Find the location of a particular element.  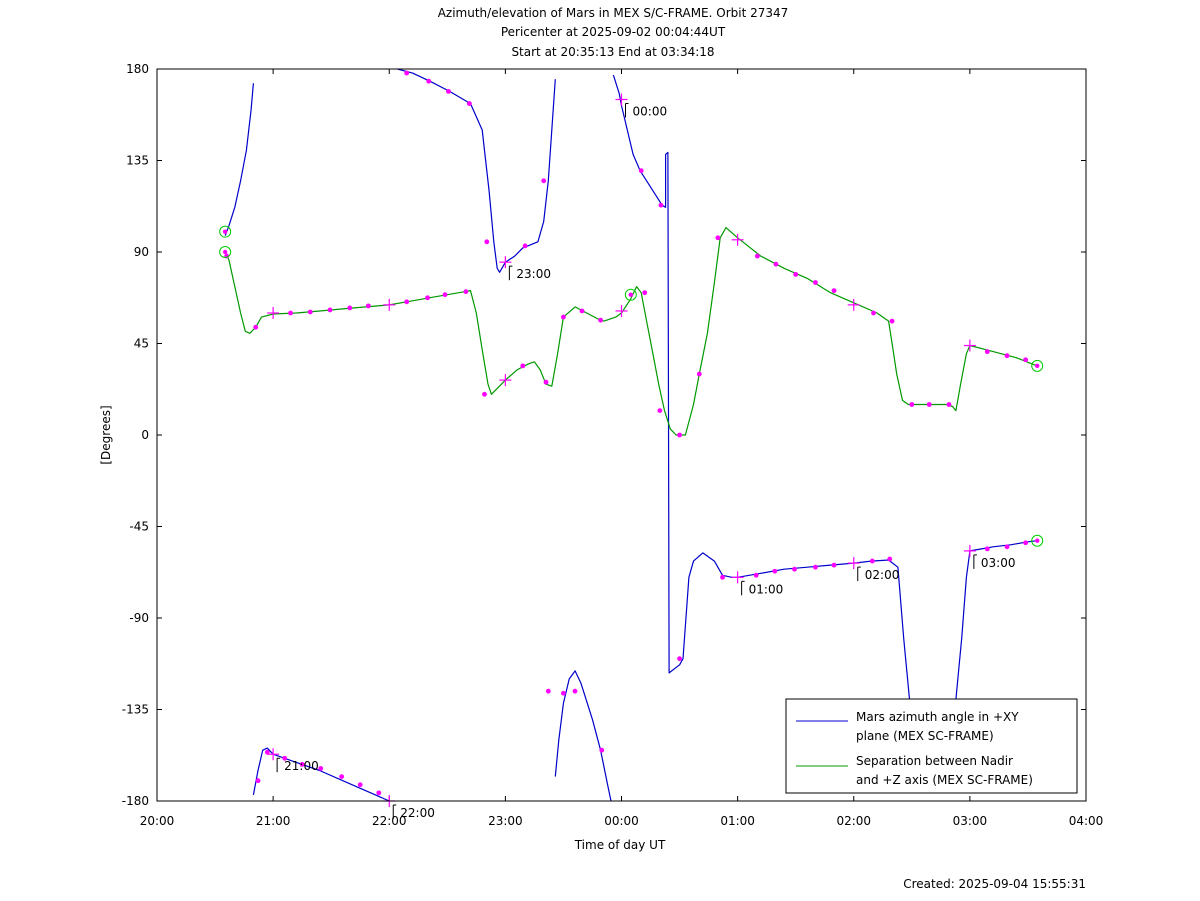

hour-annotation-2: 23:00 is located at coordinates (529, 273).